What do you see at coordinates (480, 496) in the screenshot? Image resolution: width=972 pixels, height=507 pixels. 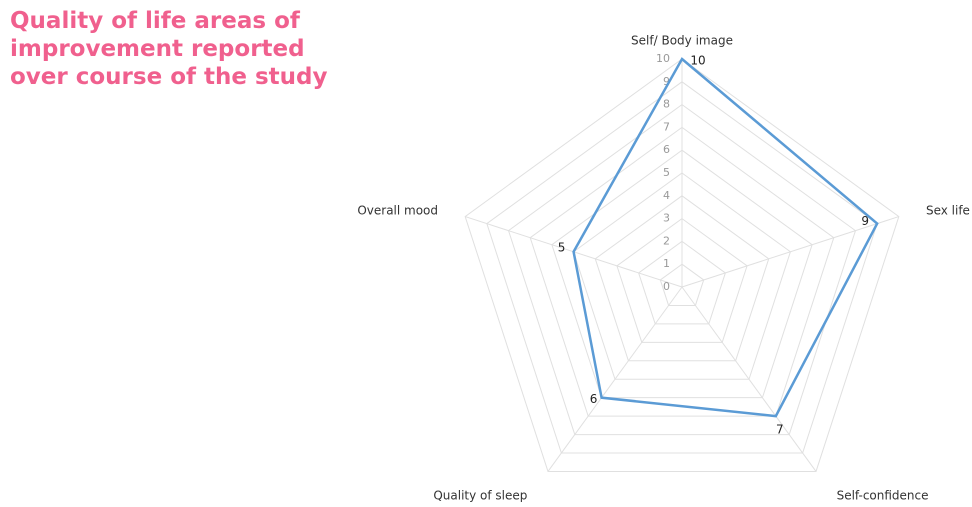 I see `category-label: Quality of sleep` at bounding box center [480, 496].